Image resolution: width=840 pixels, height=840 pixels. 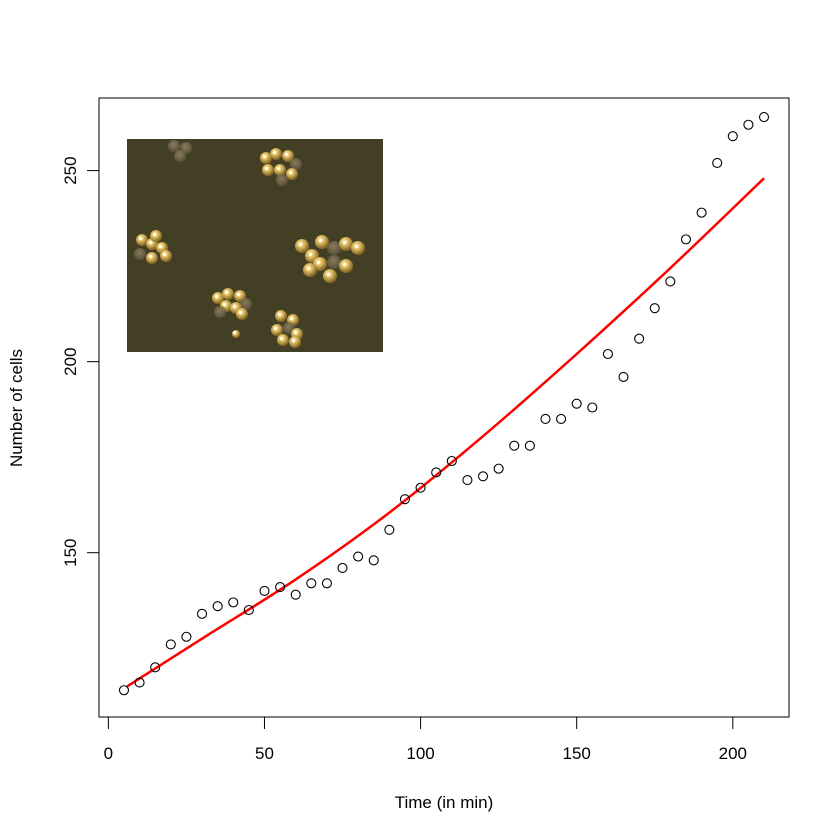 What do you see at coordinates (70, 553) in the screenshot?
I see `y-tick-label: 150` at bounding box center [70, 553].